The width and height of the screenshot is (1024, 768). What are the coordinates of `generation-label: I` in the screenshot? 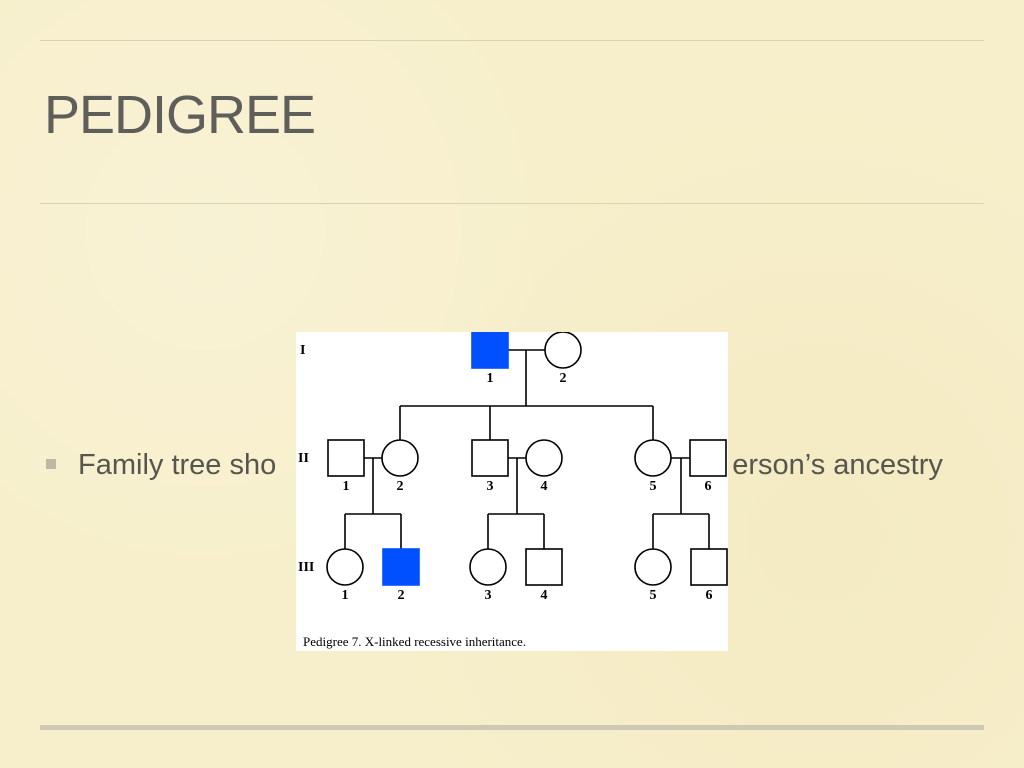 It's located at (302, 350).